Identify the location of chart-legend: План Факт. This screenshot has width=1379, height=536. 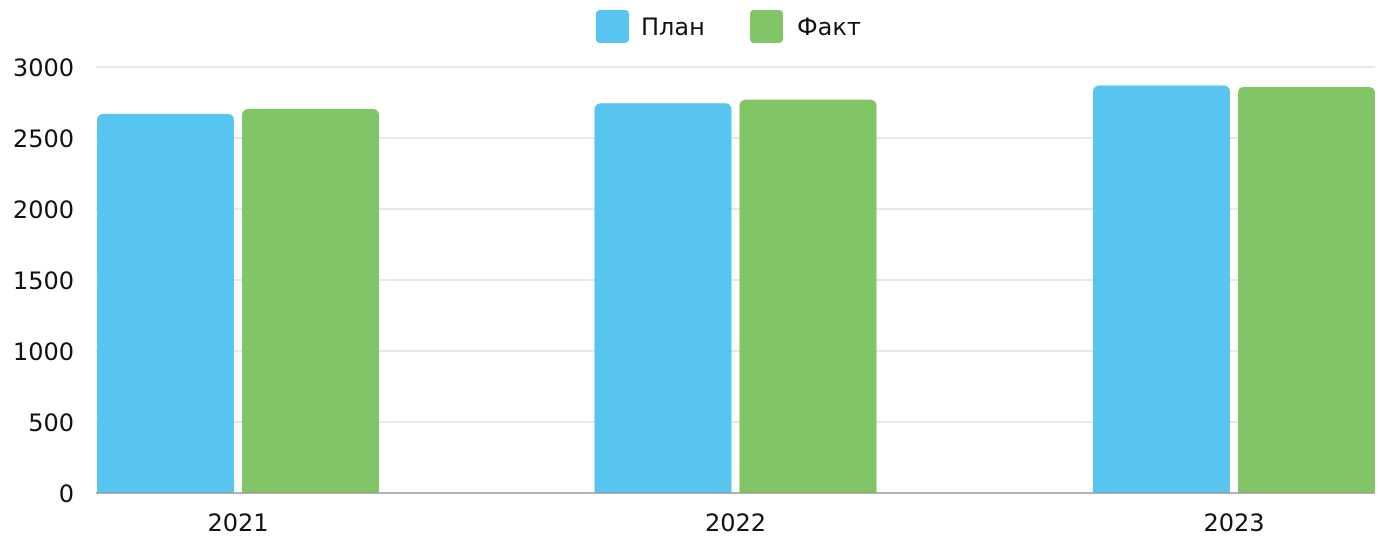
(728, 26).